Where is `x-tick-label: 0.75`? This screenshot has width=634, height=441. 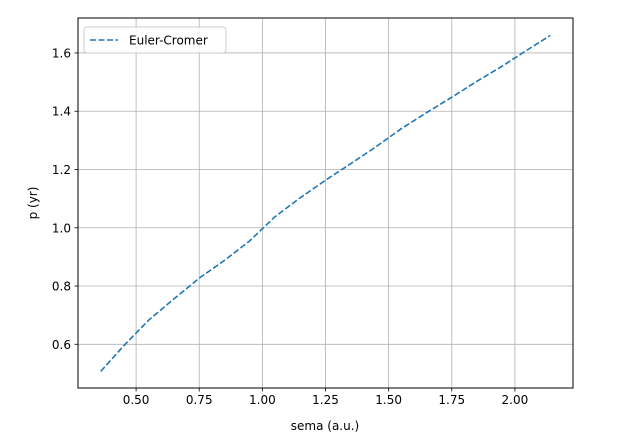 x-tick-label: 0.75 is located at coordinates (199, 400).